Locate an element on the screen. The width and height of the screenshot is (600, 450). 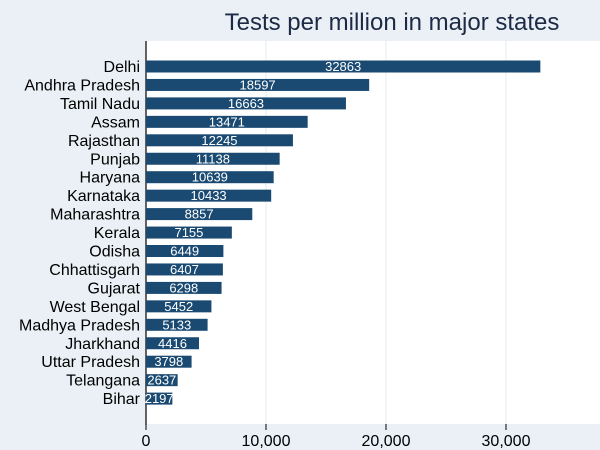
data-label: 5133 is located at coordinates (176, 324).